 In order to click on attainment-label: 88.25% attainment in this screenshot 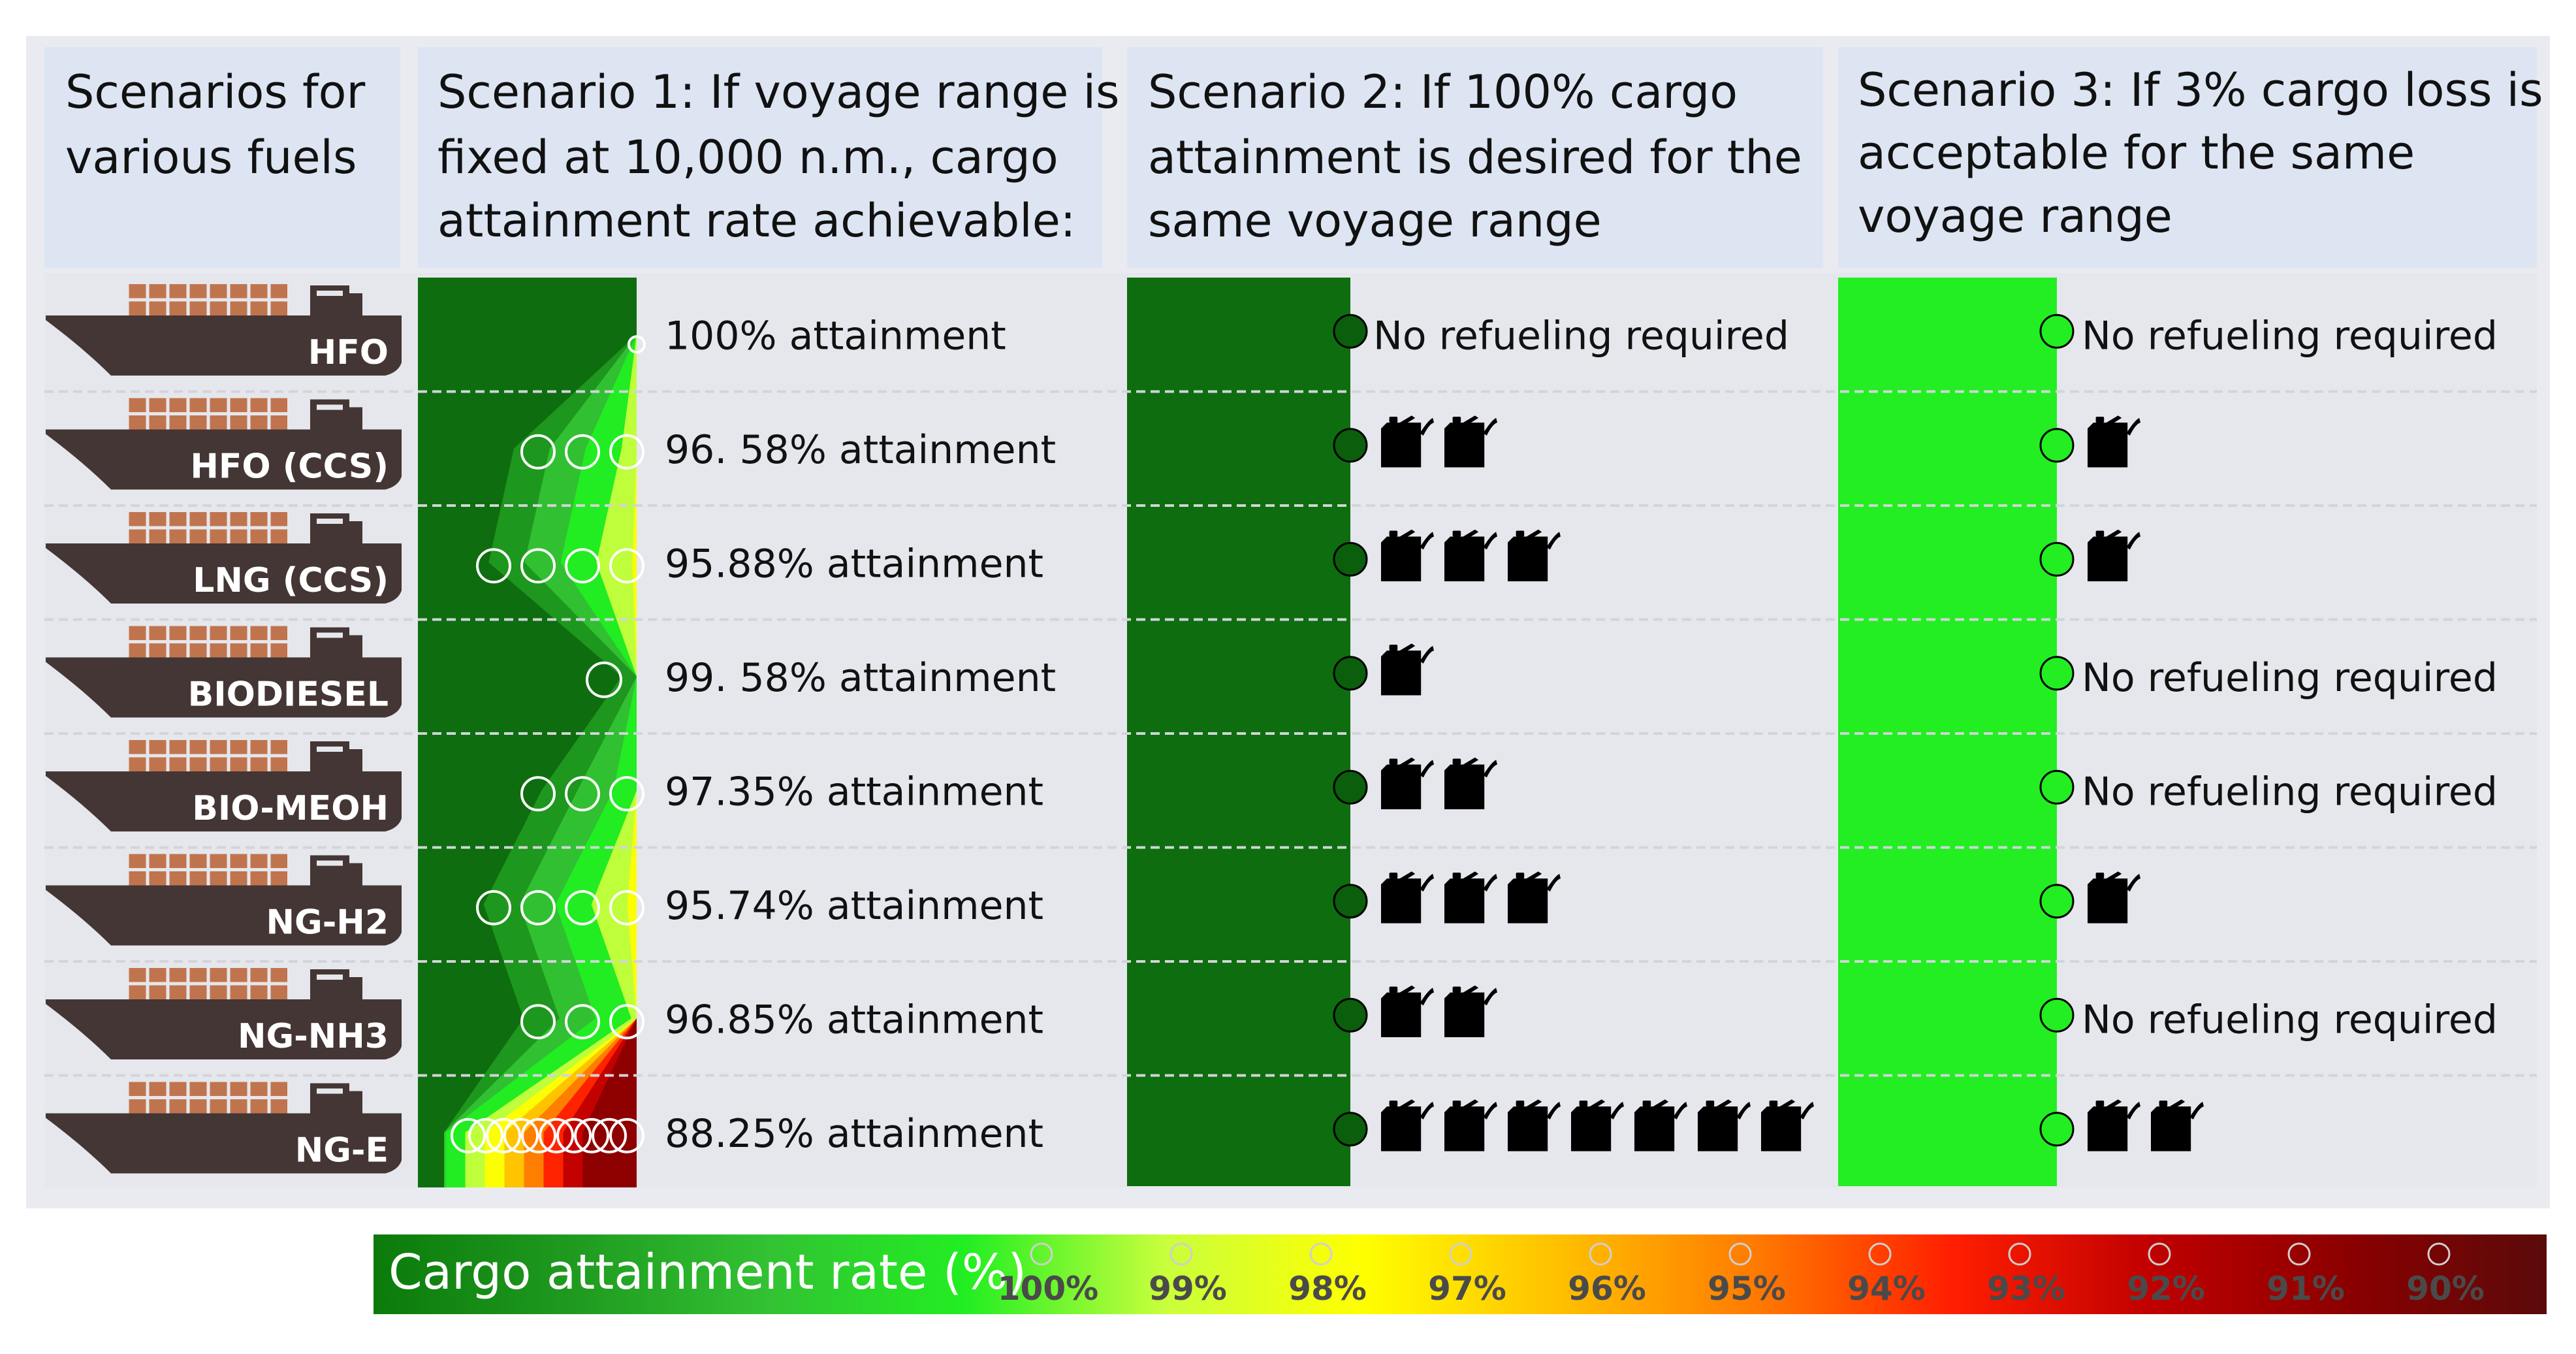, I will do `click(854, 1134)`.